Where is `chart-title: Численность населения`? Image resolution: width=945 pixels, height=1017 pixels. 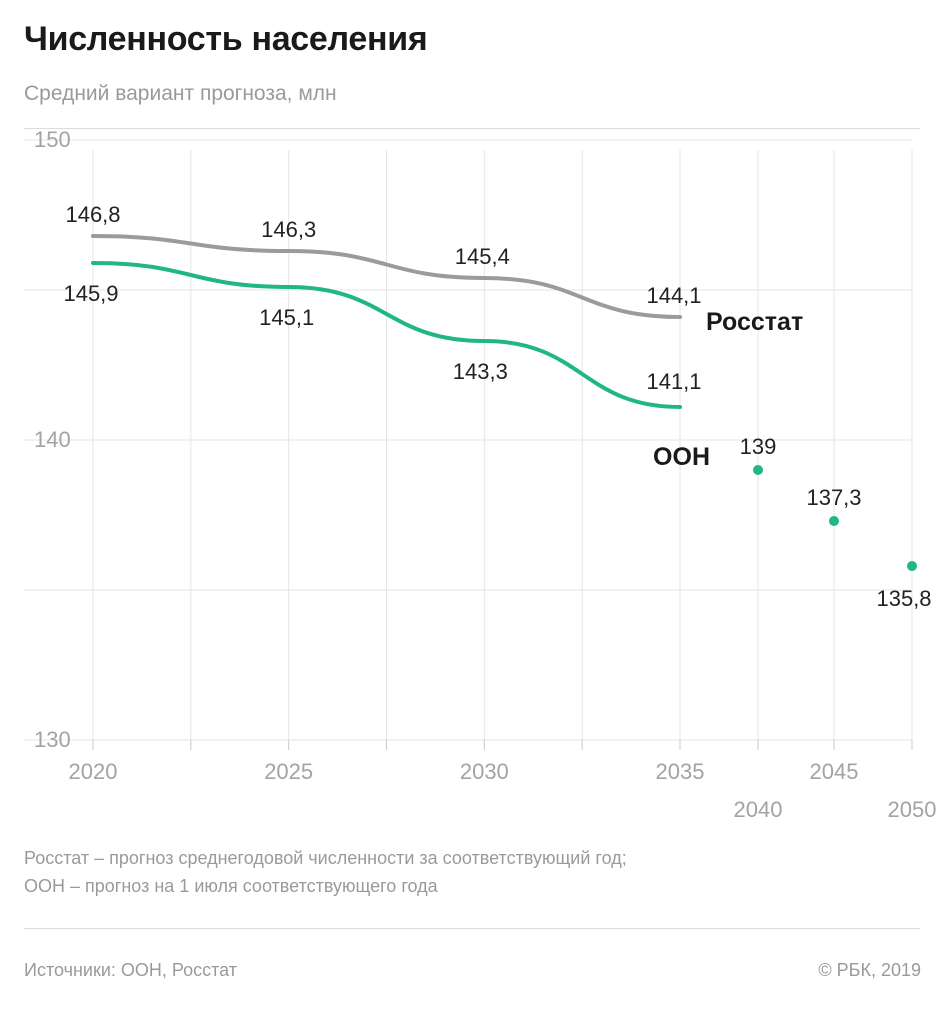 chart-title: Численность населения is located at coordinates (226, 39).